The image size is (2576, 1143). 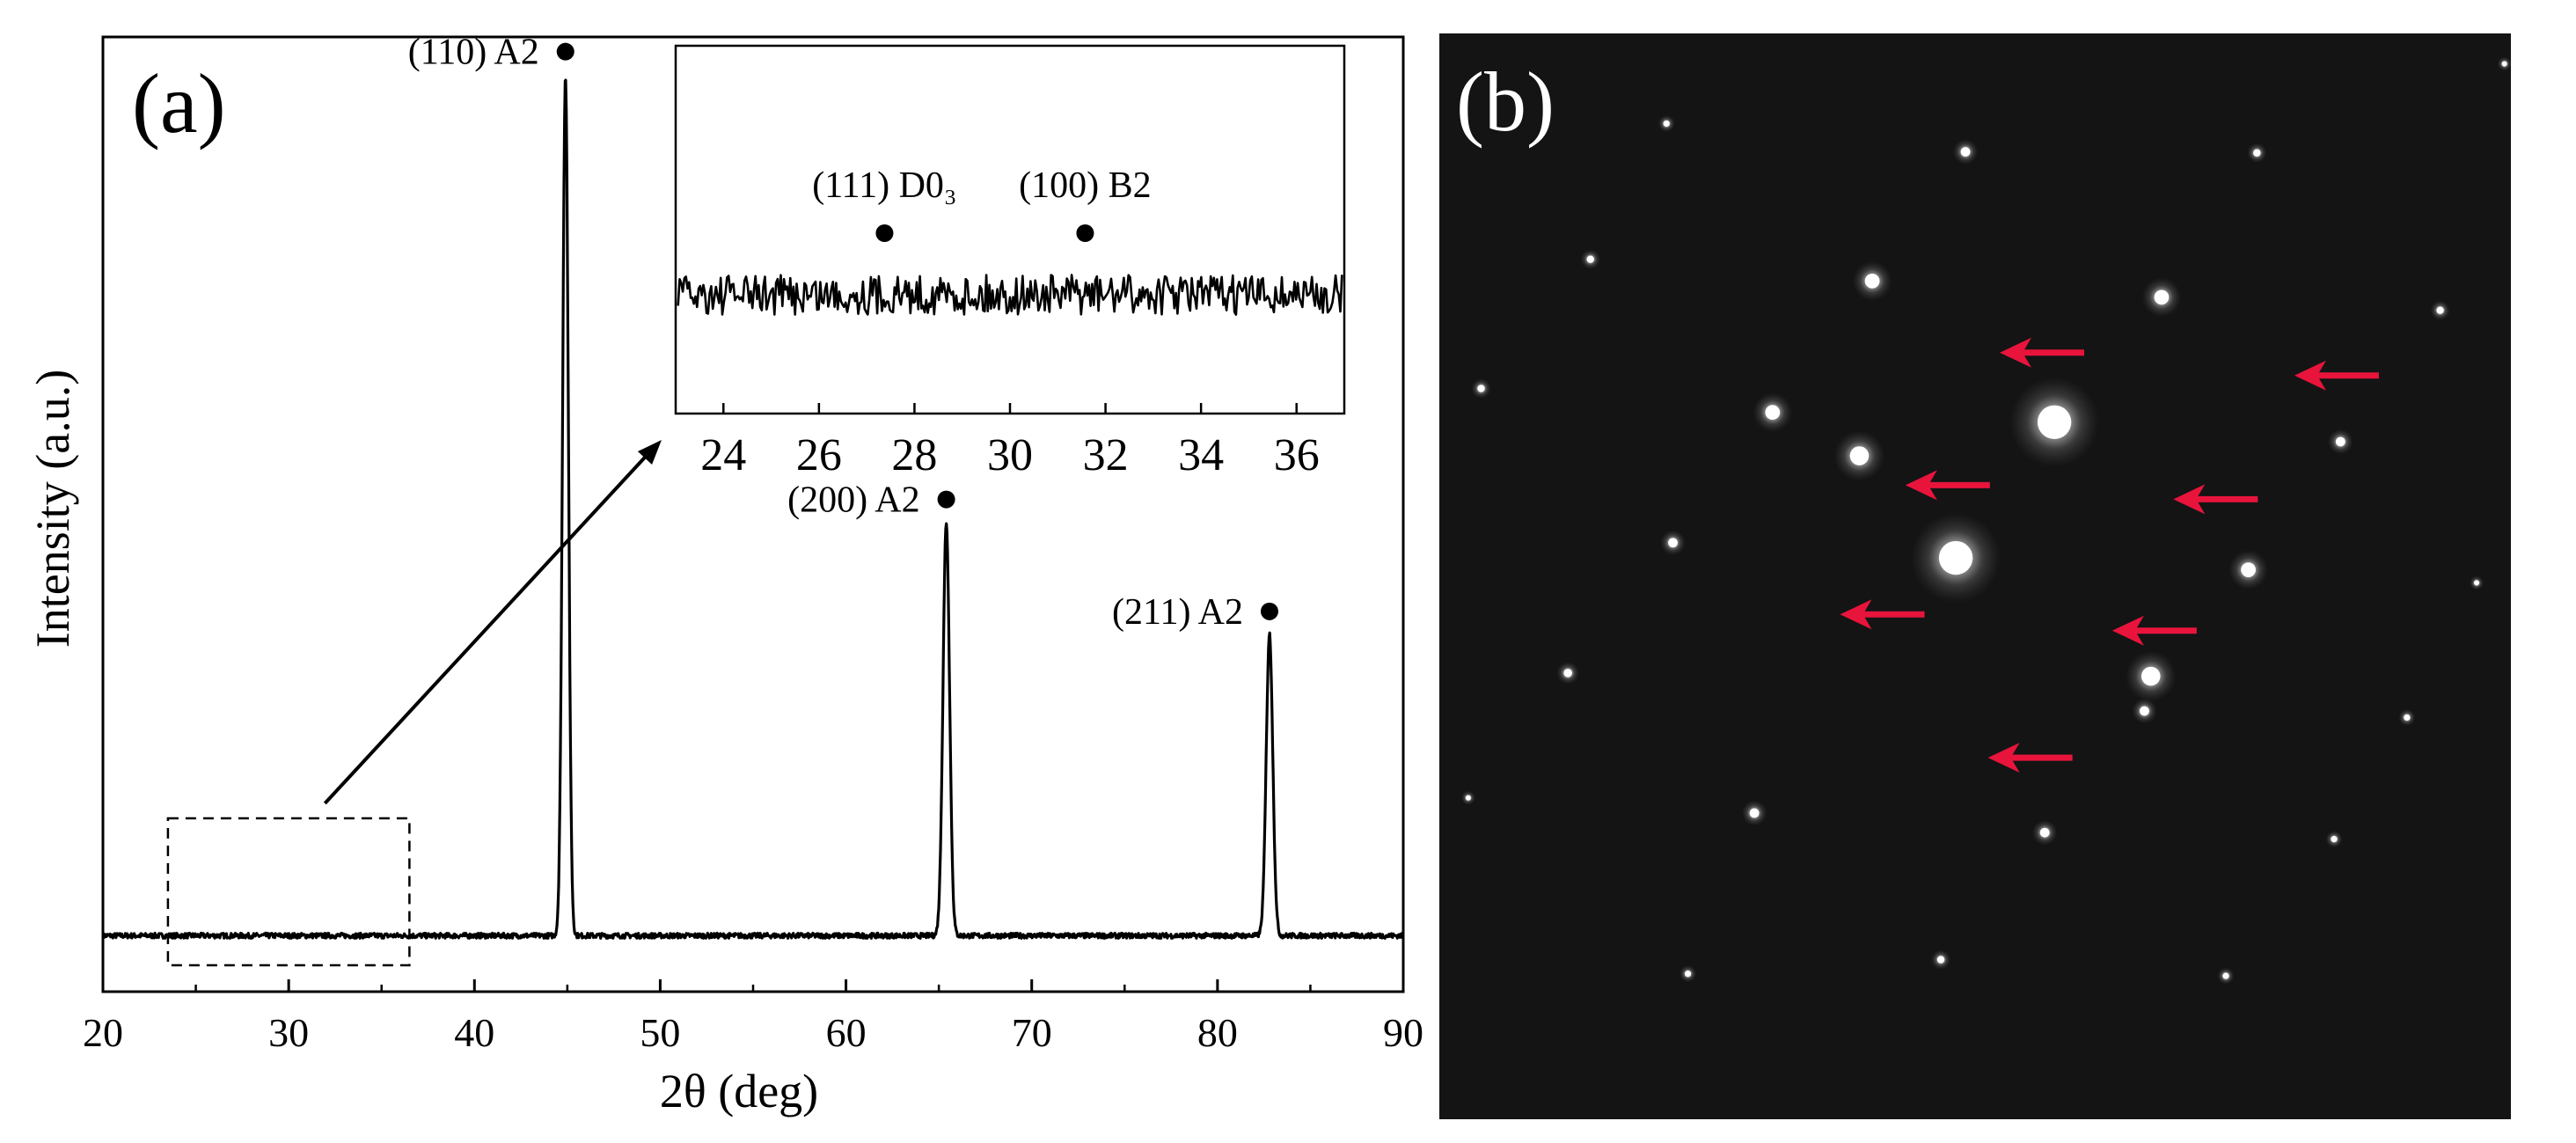 What do you see at coordinates (884, 186) in the screenshot?
I see `inset-phase-label: (111) D0₃` at bounding box center [884, 186].